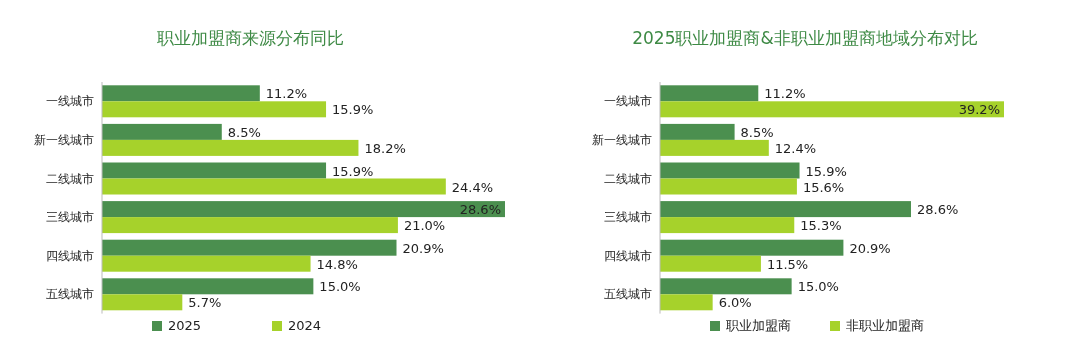 The width and height of the screenshot is (1080, 363). I want to click on legend-label: 2025, so click(185, 325).